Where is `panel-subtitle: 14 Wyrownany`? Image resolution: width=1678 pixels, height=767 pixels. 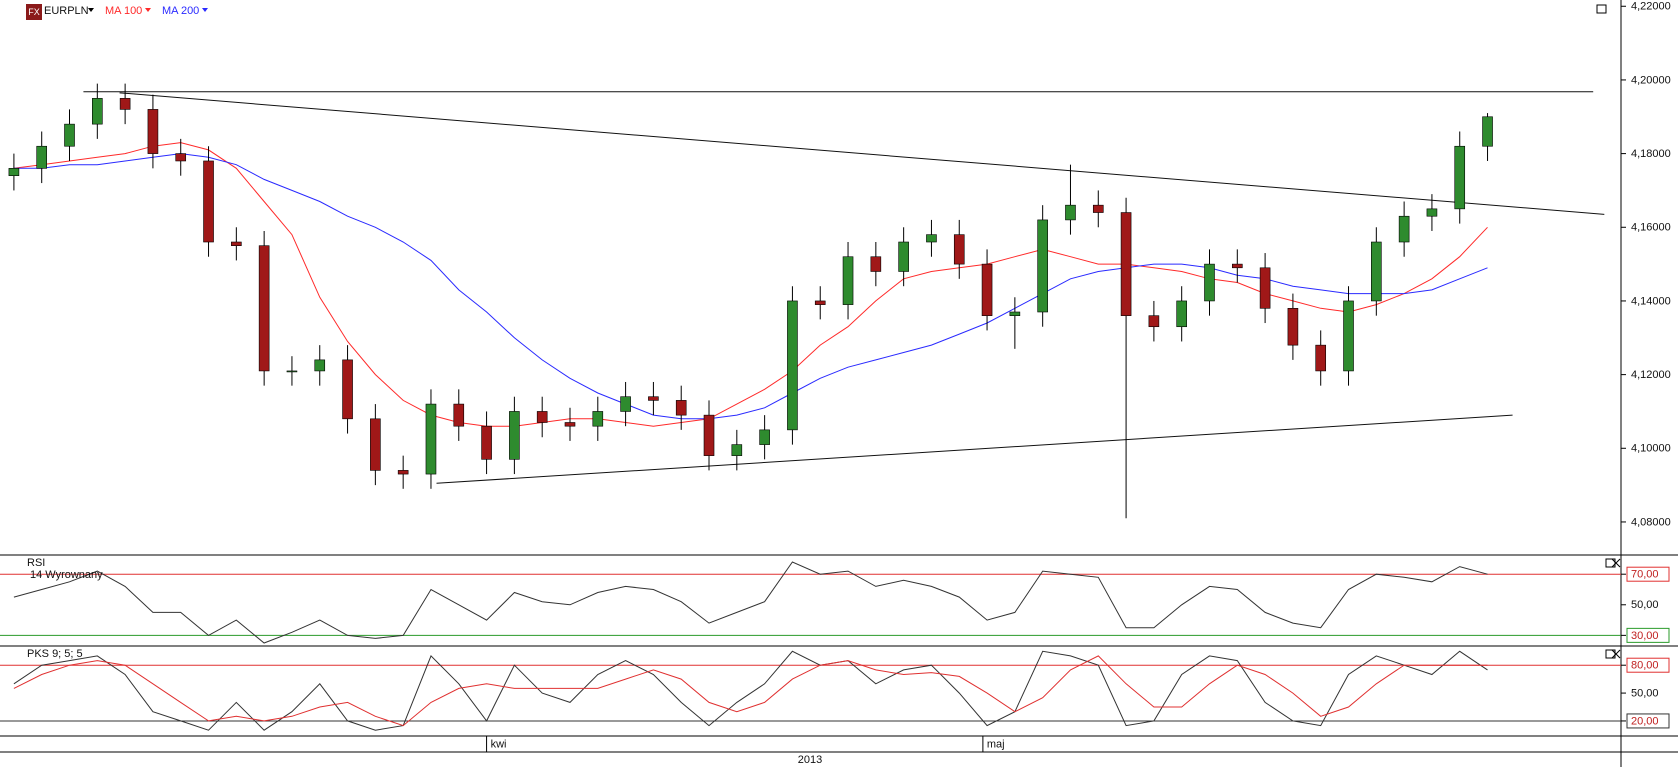 panel-subtitle: 14 Wyrownany is located at coordinates (66, 575).